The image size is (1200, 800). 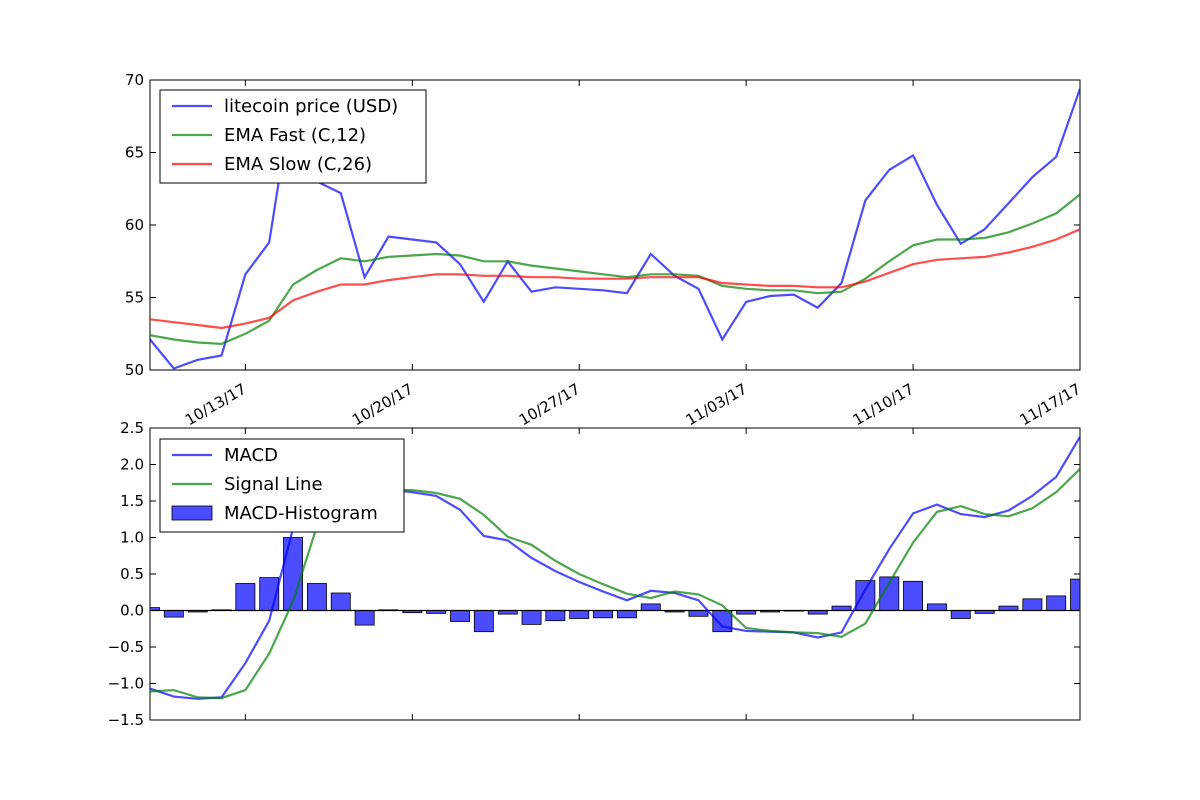 What do you see at coordinates (311, 106) in the screenshot?
I see `legend-label-0: litecoin price (USD)` at bounding box center [311, 106].